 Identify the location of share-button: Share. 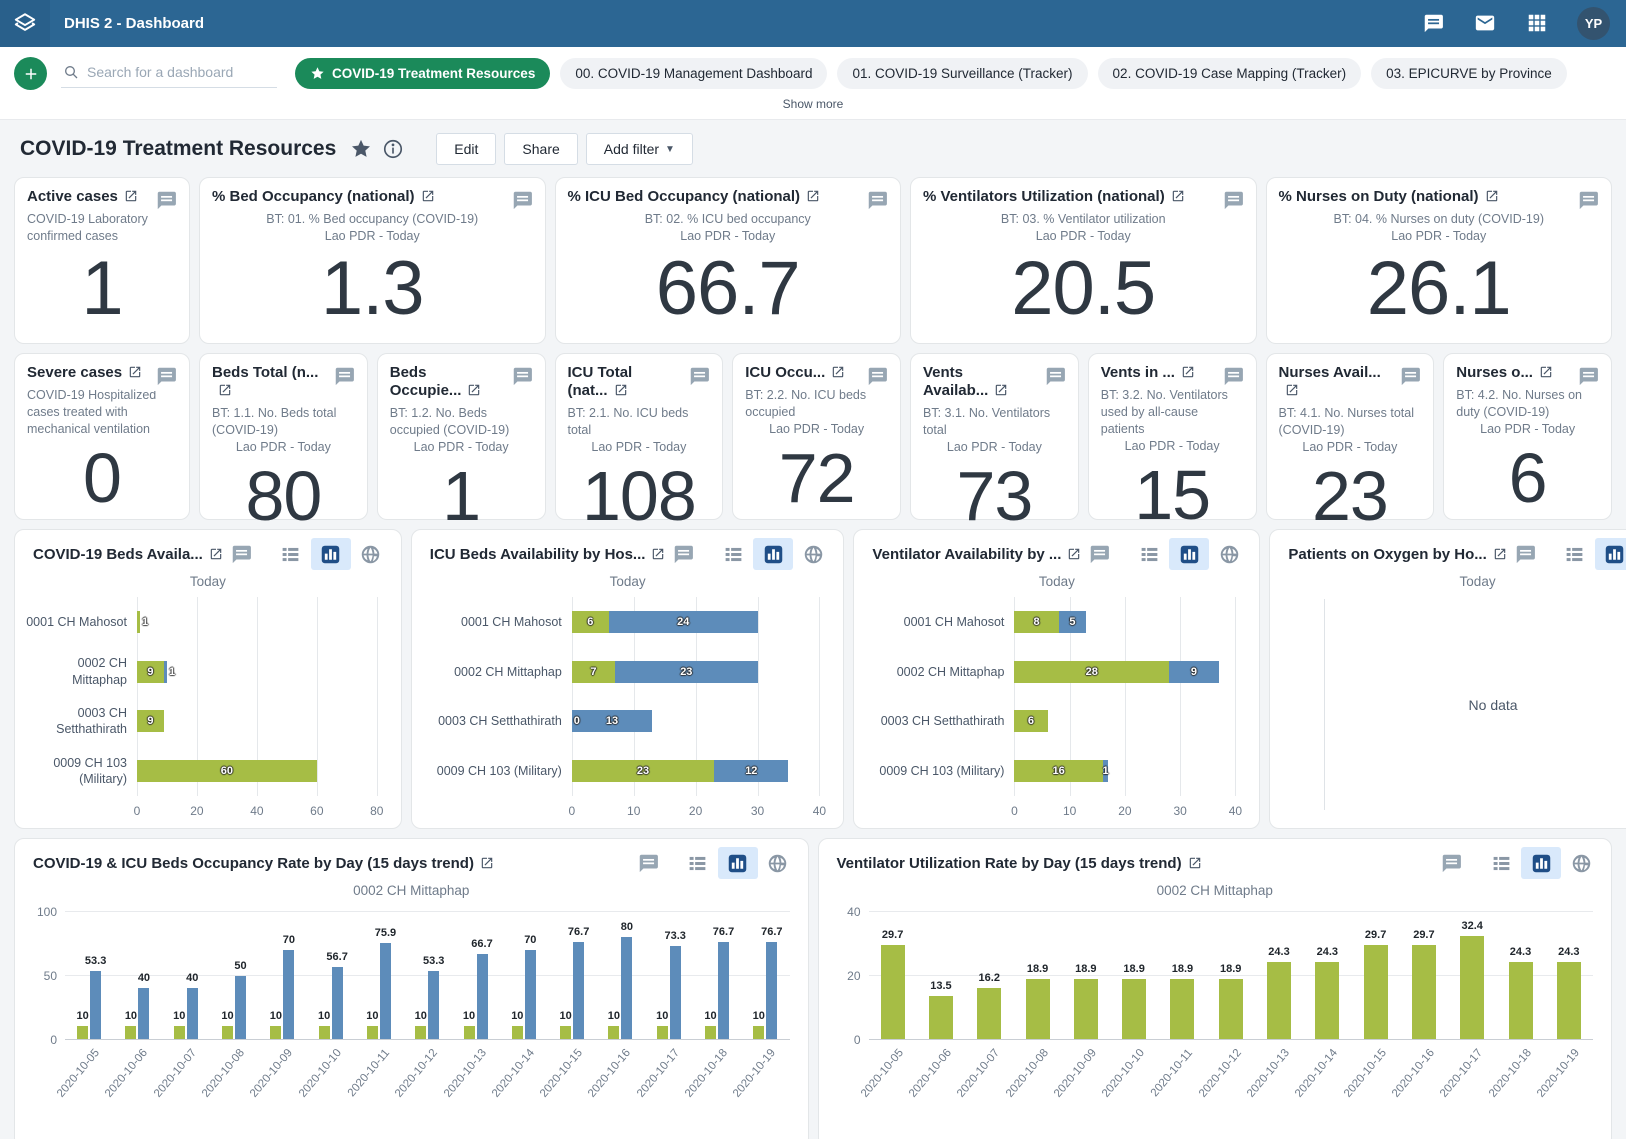
(541, 149).